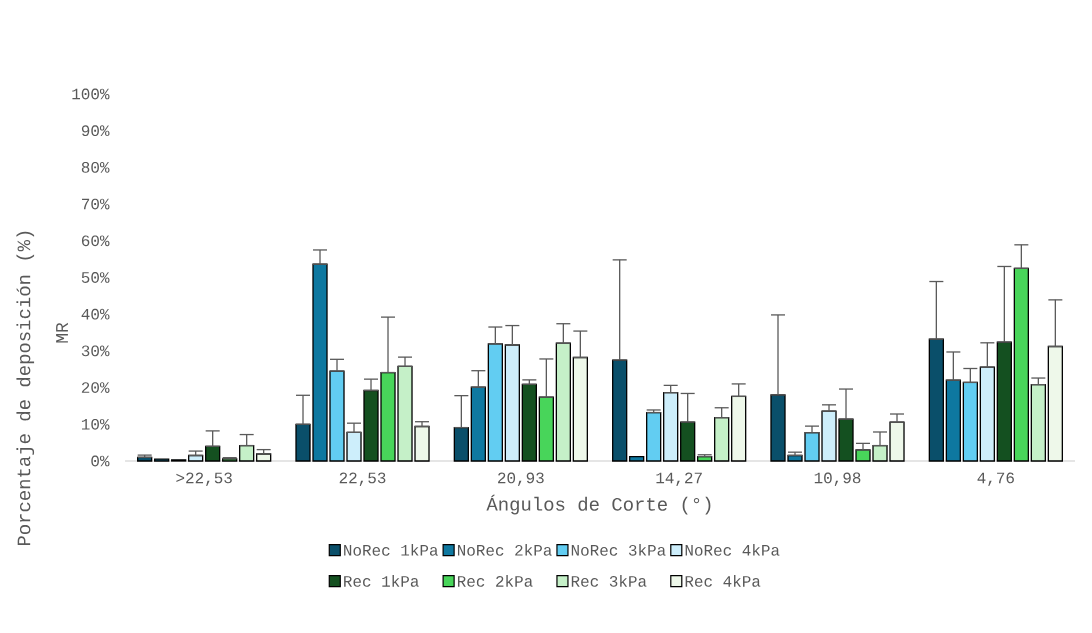 The width and height of the screenshot is (1092, 633). I want to click on y-tick-label: 50%, so click(95, 277).